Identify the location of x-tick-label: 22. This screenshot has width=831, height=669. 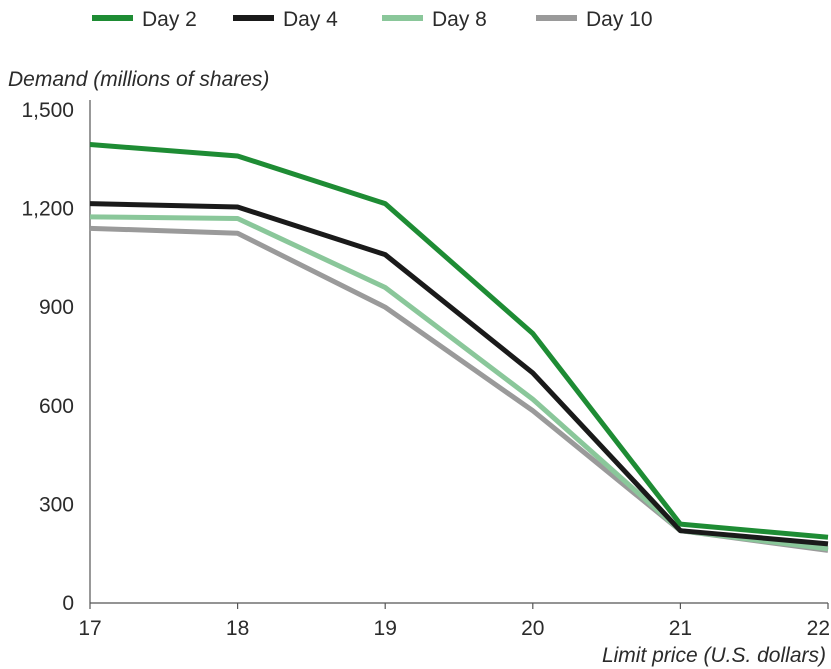
(818, 628).